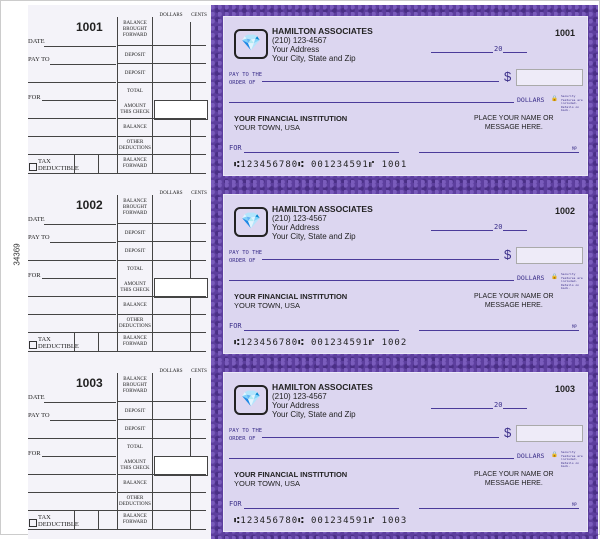 The image size is (600, 539). I want to click on other-deductions-label: OTHER DEDUCTIONS, so click(135, 323).